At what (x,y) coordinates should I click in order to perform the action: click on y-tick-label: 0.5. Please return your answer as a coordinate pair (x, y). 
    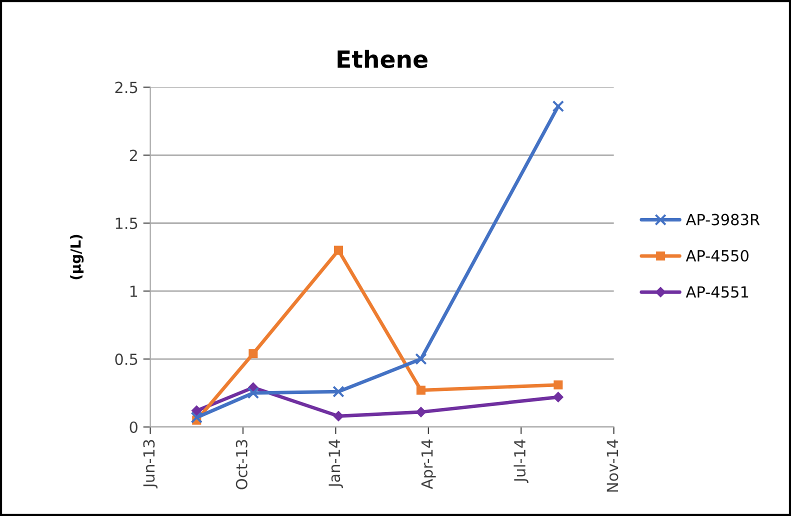
    Looking at the image, I should click on (126, 360).